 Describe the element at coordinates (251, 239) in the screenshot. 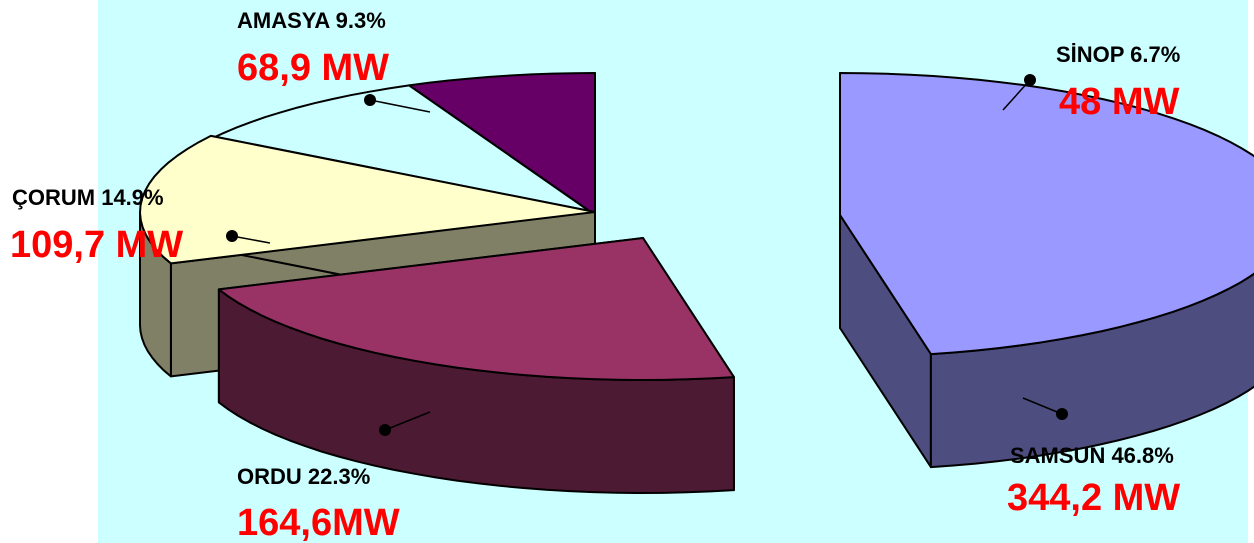

I see `leader-line-corum` at that location.